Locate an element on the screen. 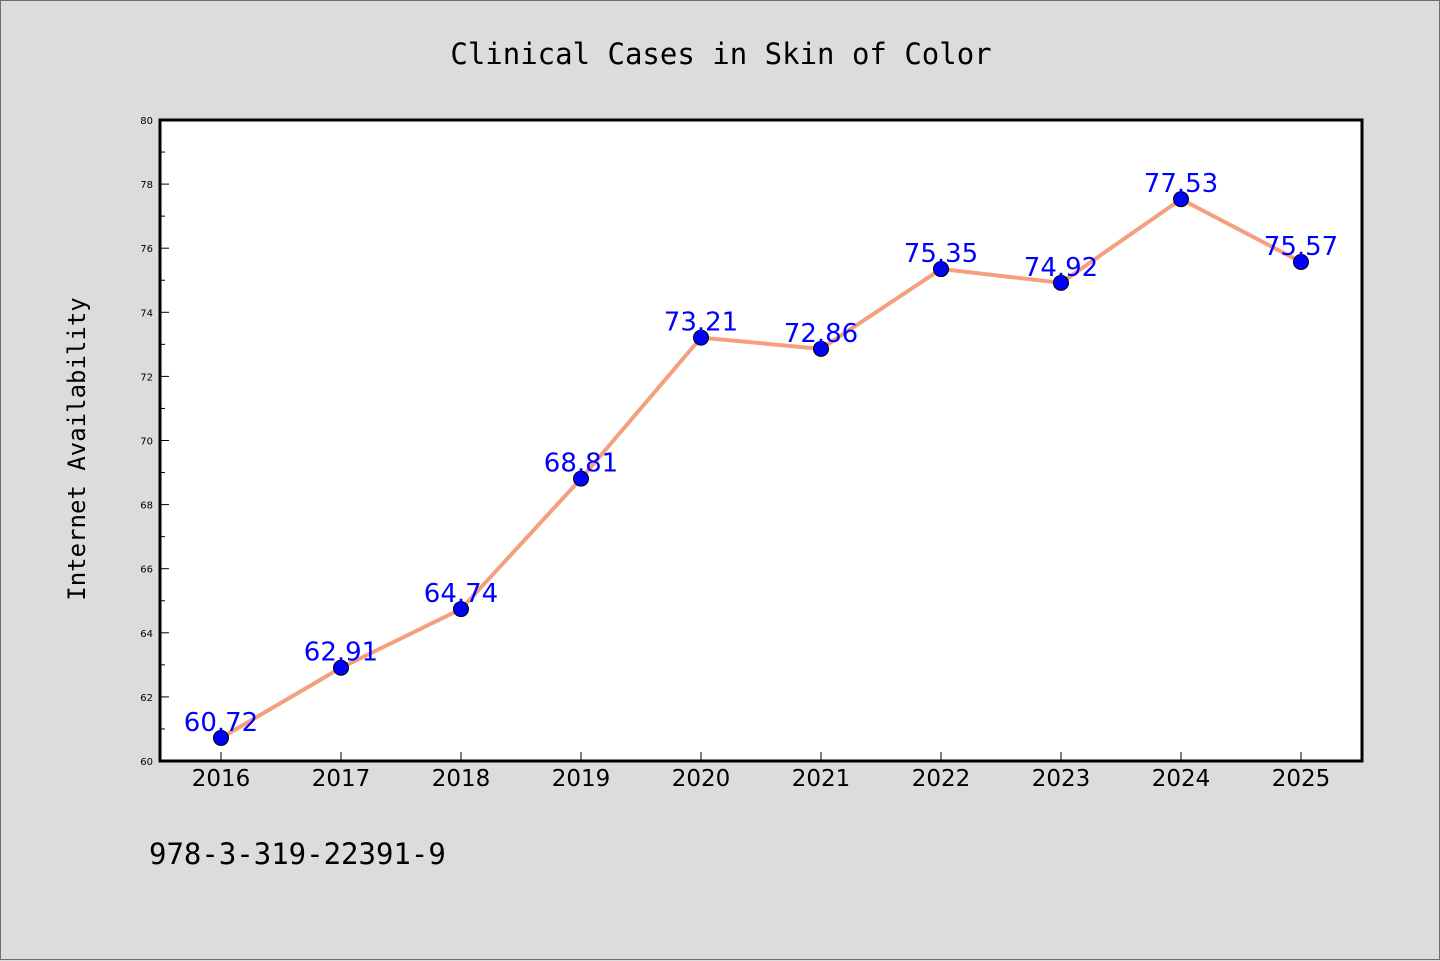 Image resolution: width=1440 pixels, height=961 pixels. data-point-label: 60.72 is located at coordinates (221, 723).